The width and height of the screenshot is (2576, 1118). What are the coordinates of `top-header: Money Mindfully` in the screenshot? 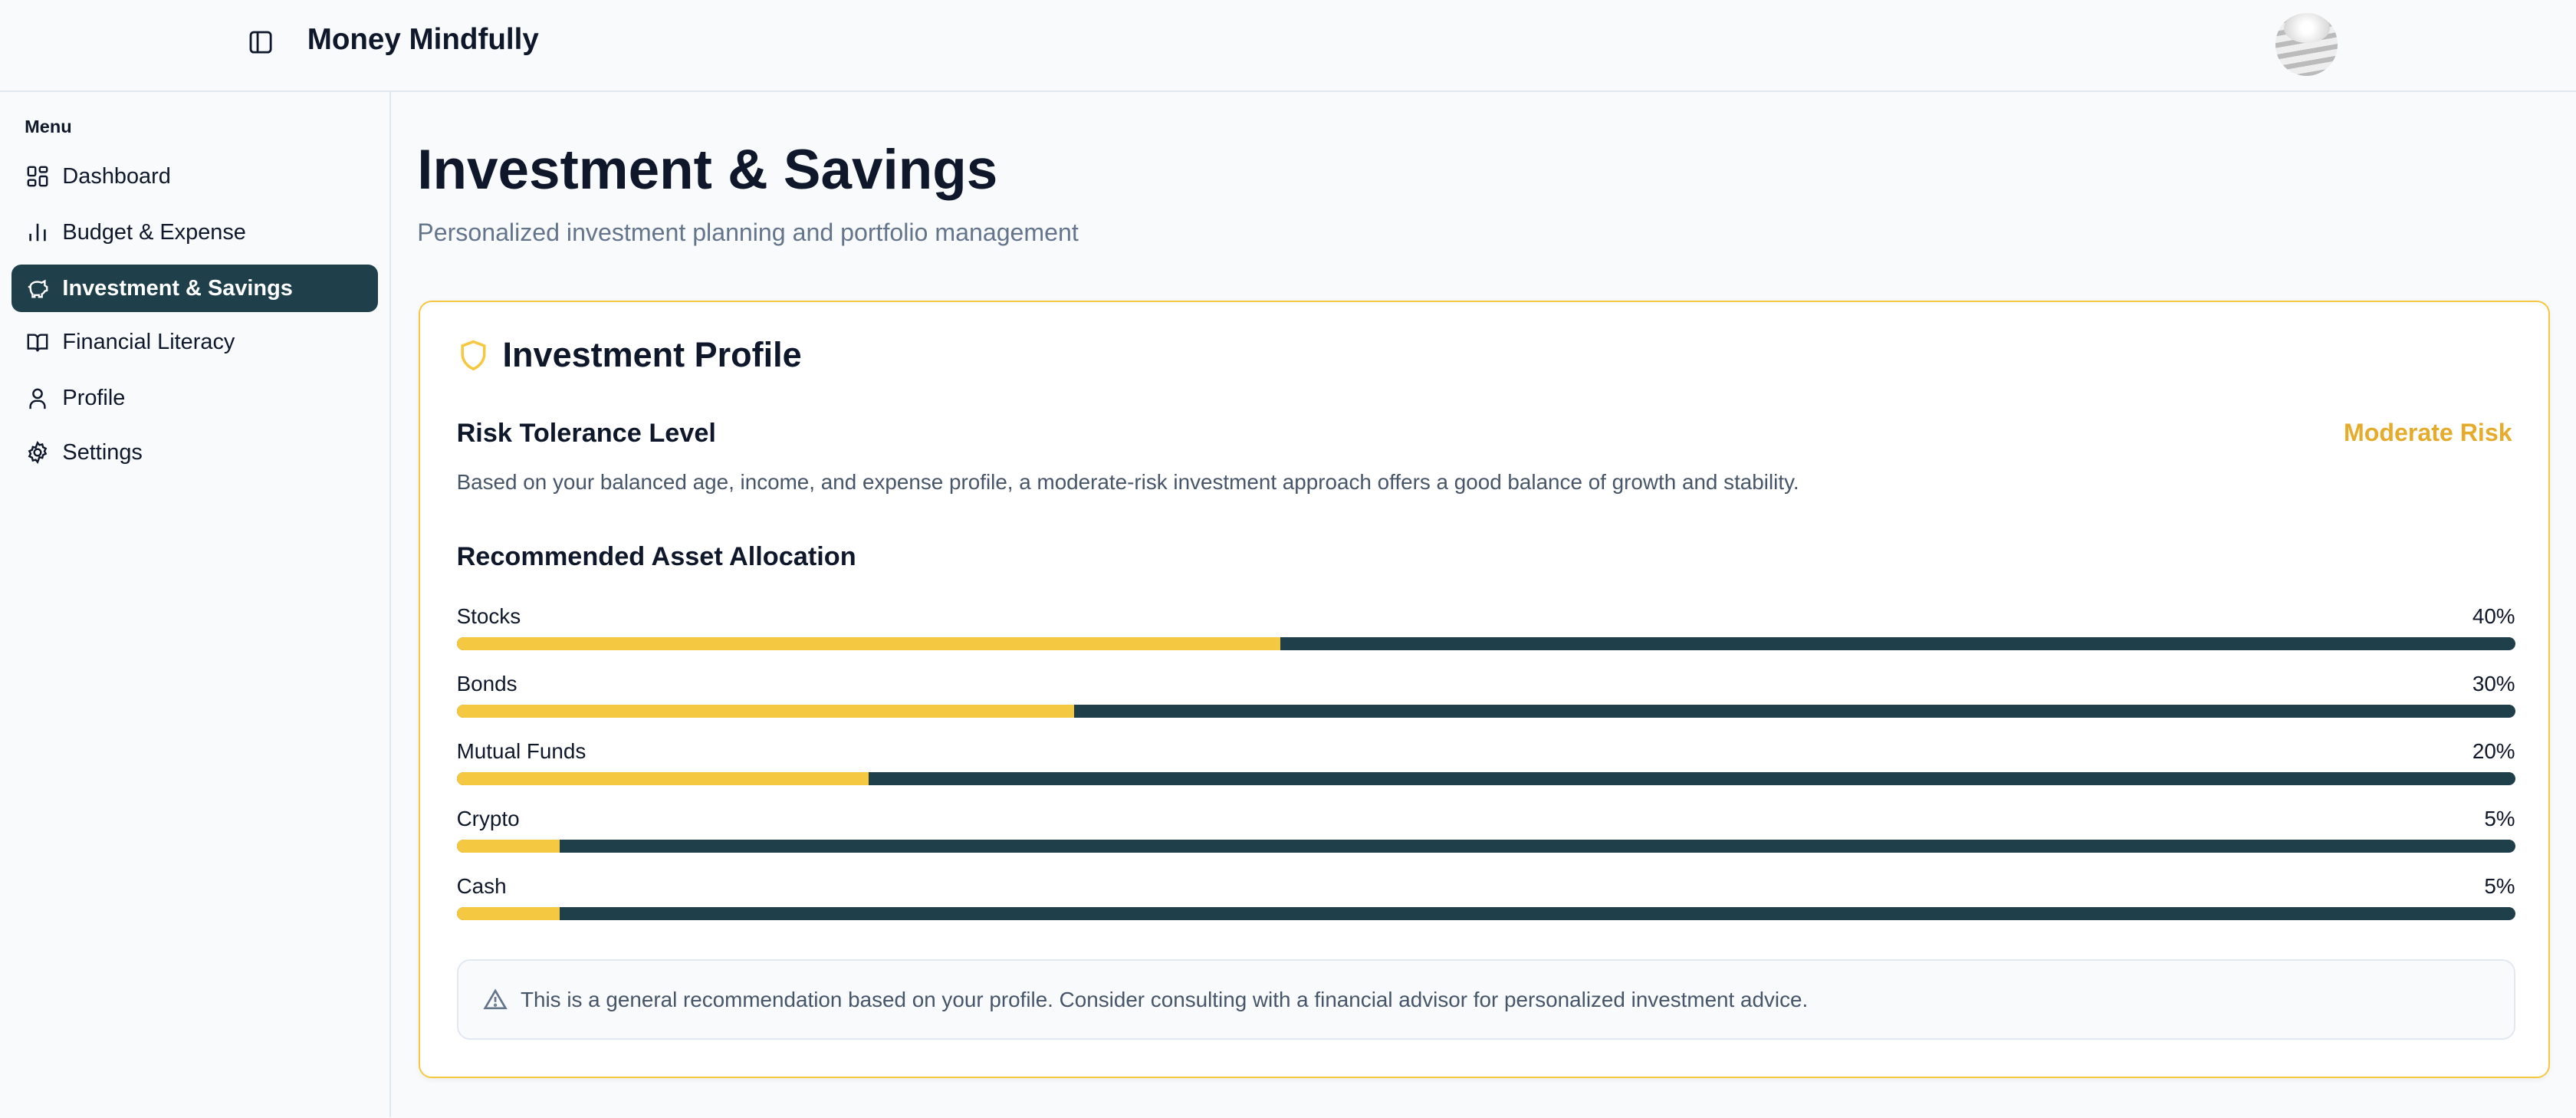 It's located at (1288, 46).